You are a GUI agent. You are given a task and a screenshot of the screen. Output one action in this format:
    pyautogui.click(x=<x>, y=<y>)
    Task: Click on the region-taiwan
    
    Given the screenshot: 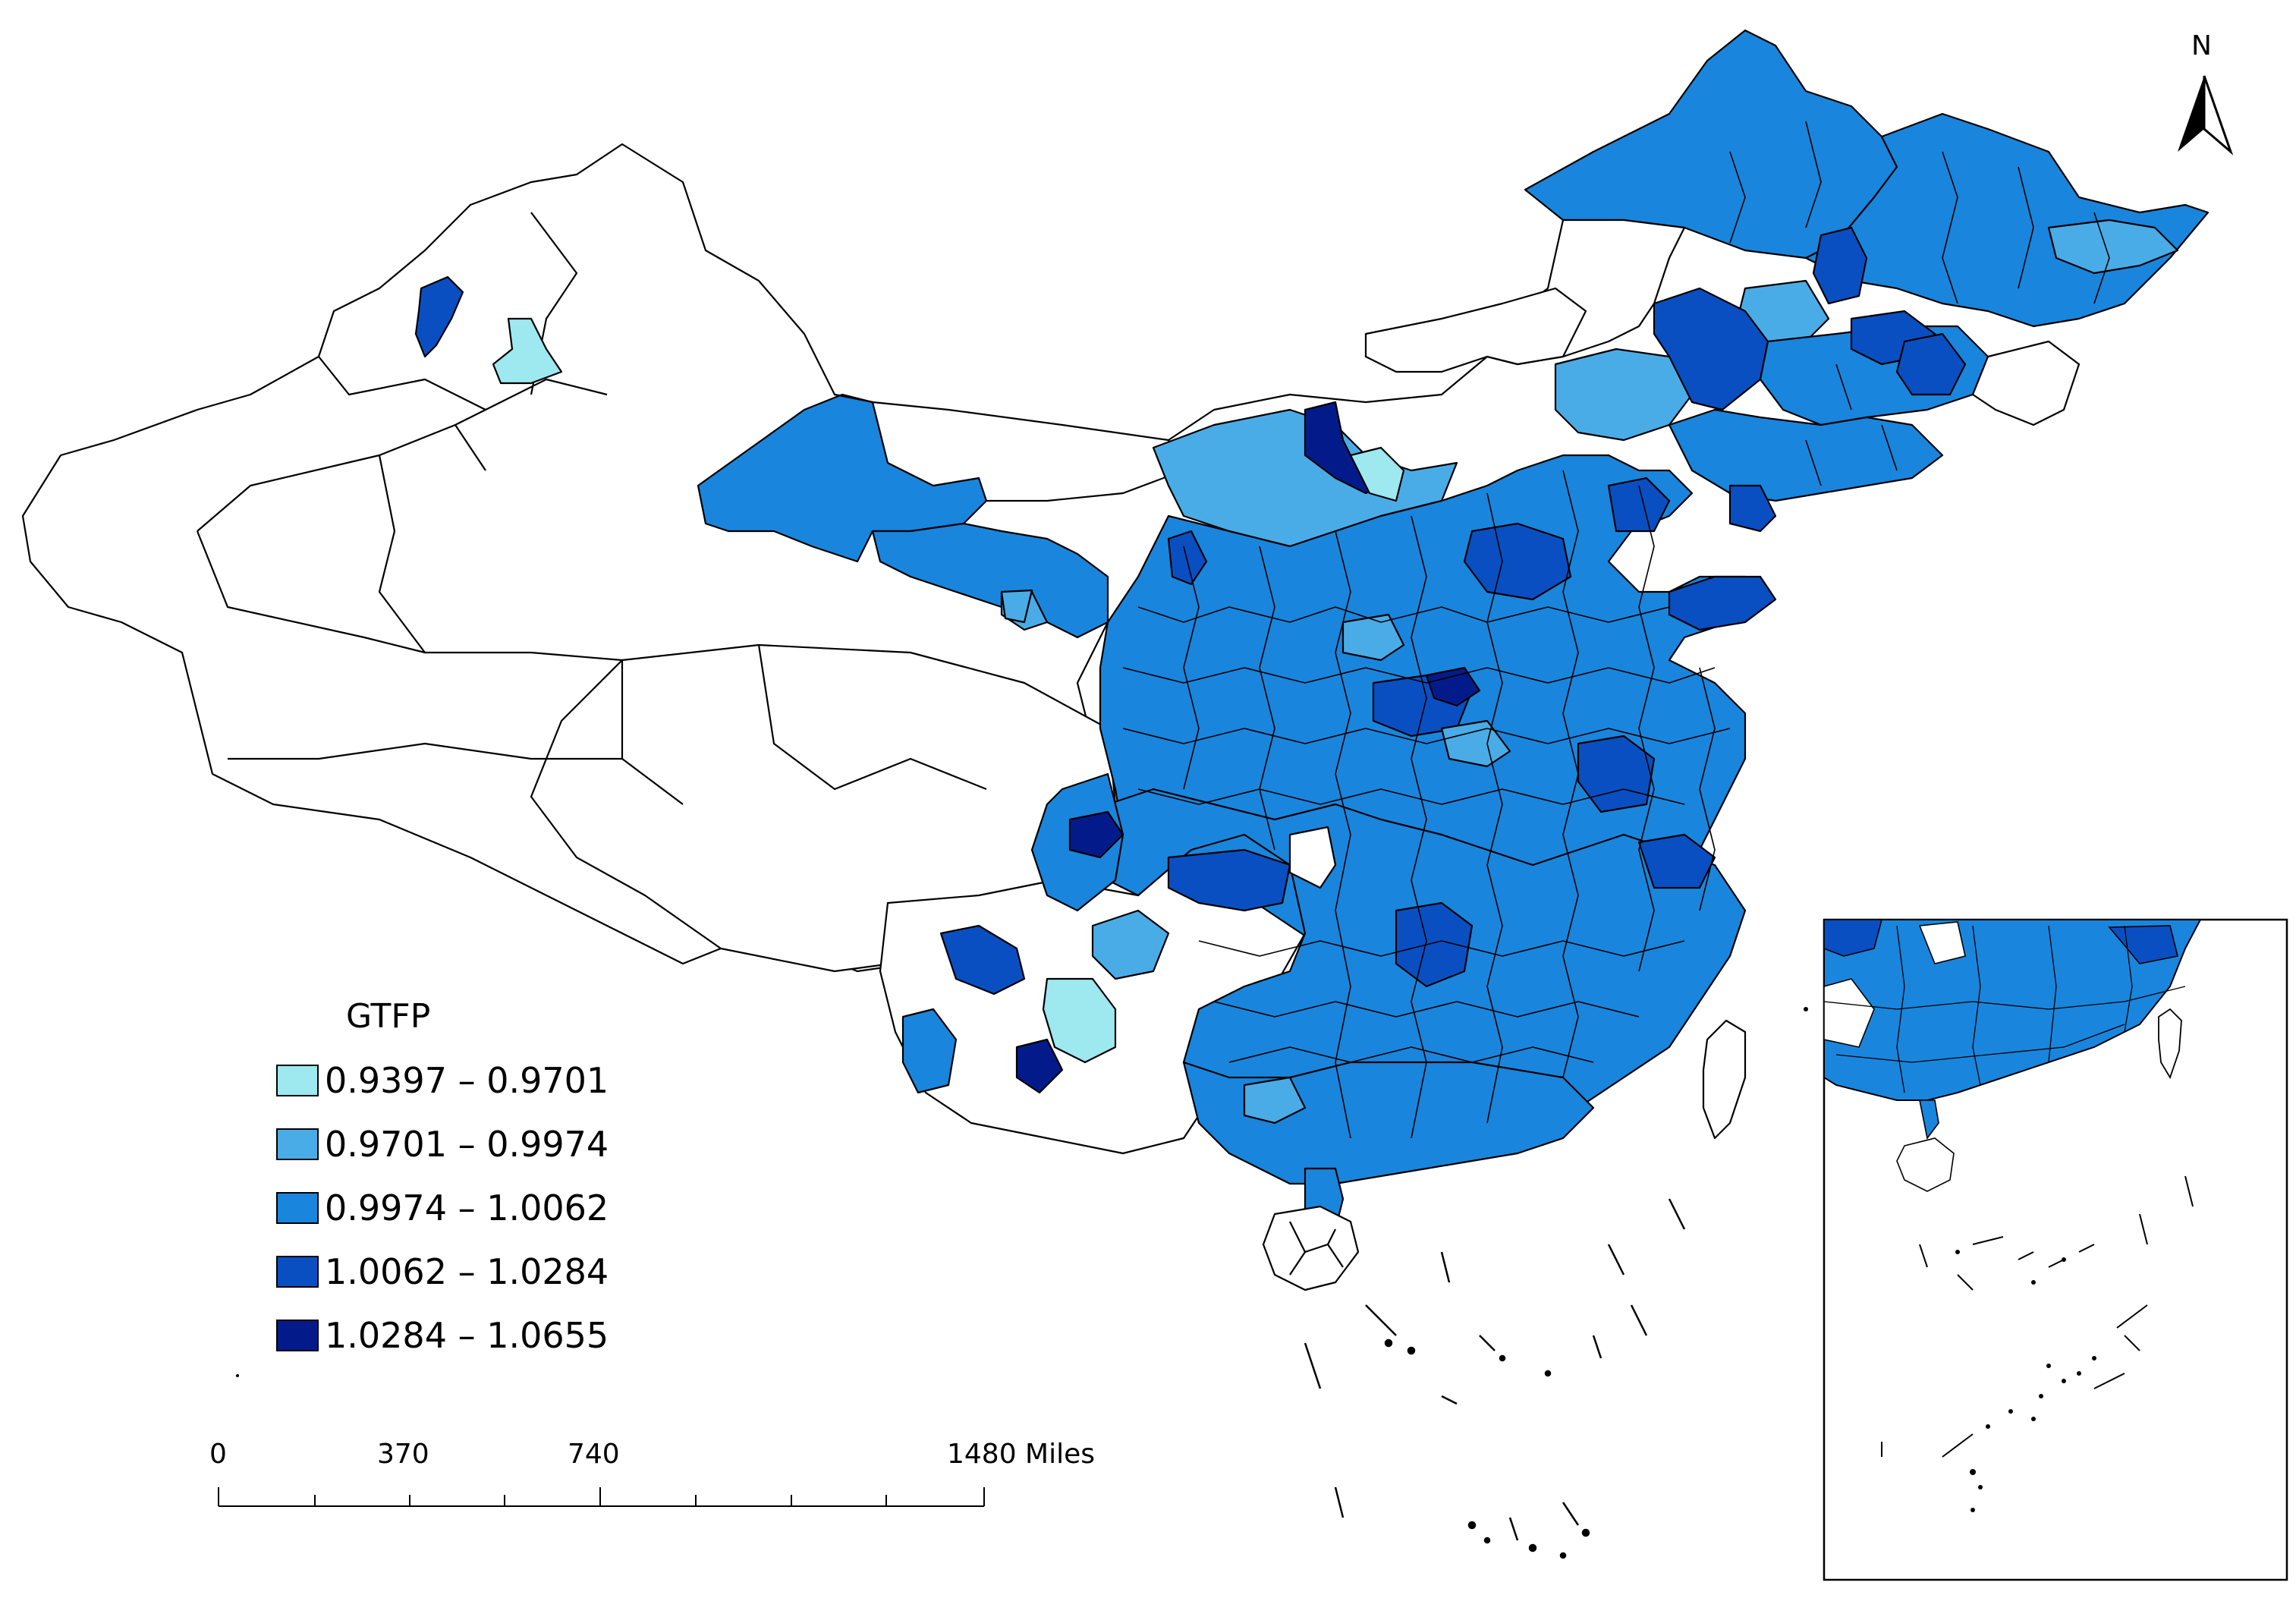 What is the action you would take?
    pyautogui.click(x=1724, y=1080)
    